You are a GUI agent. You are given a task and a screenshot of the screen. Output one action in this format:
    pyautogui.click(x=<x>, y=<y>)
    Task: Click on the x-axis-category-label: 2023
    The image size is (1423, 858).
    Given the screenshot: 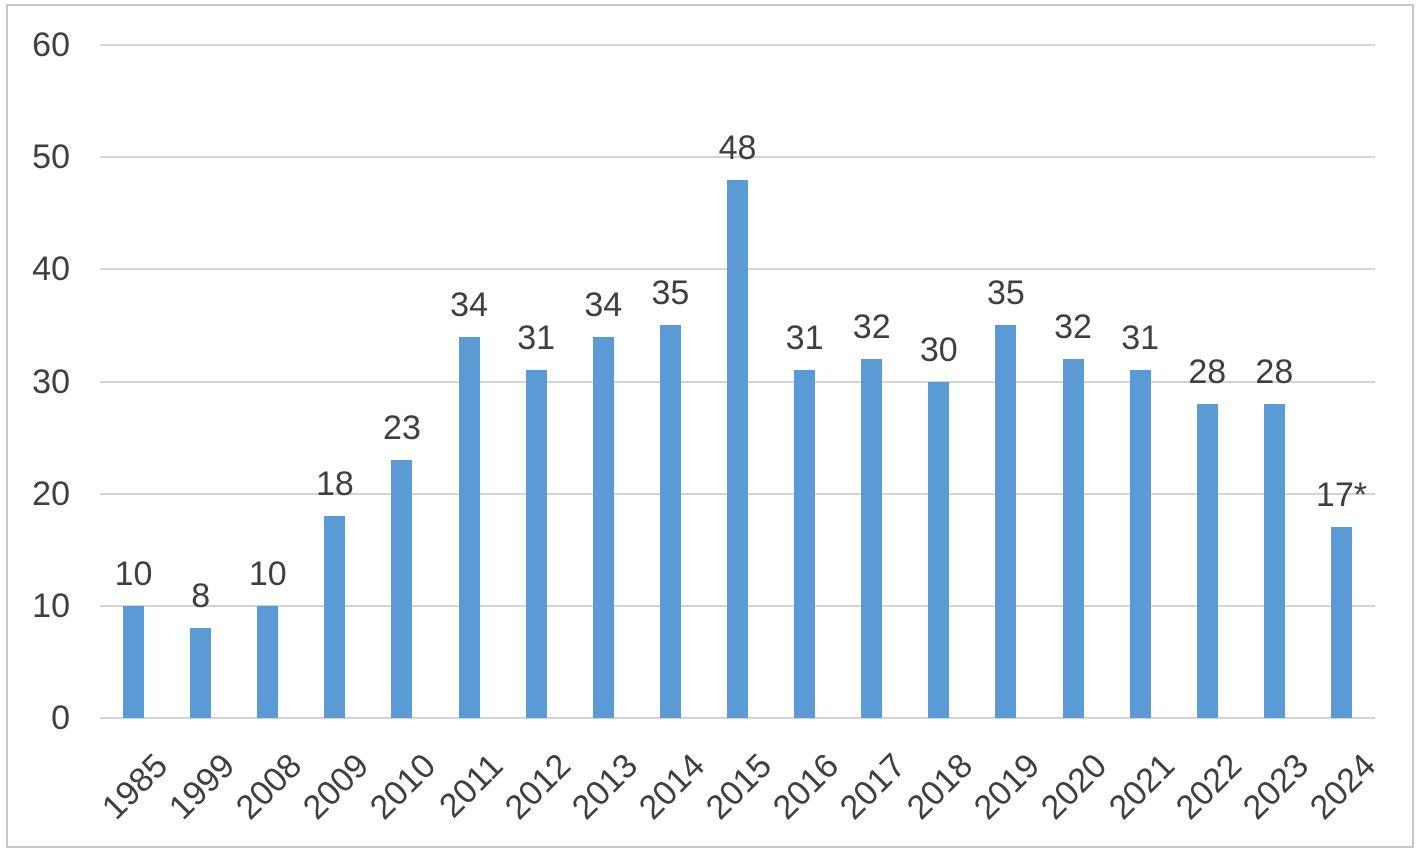 What is the action you would take?
    pyautogui.click(x=1275, y=786)
    